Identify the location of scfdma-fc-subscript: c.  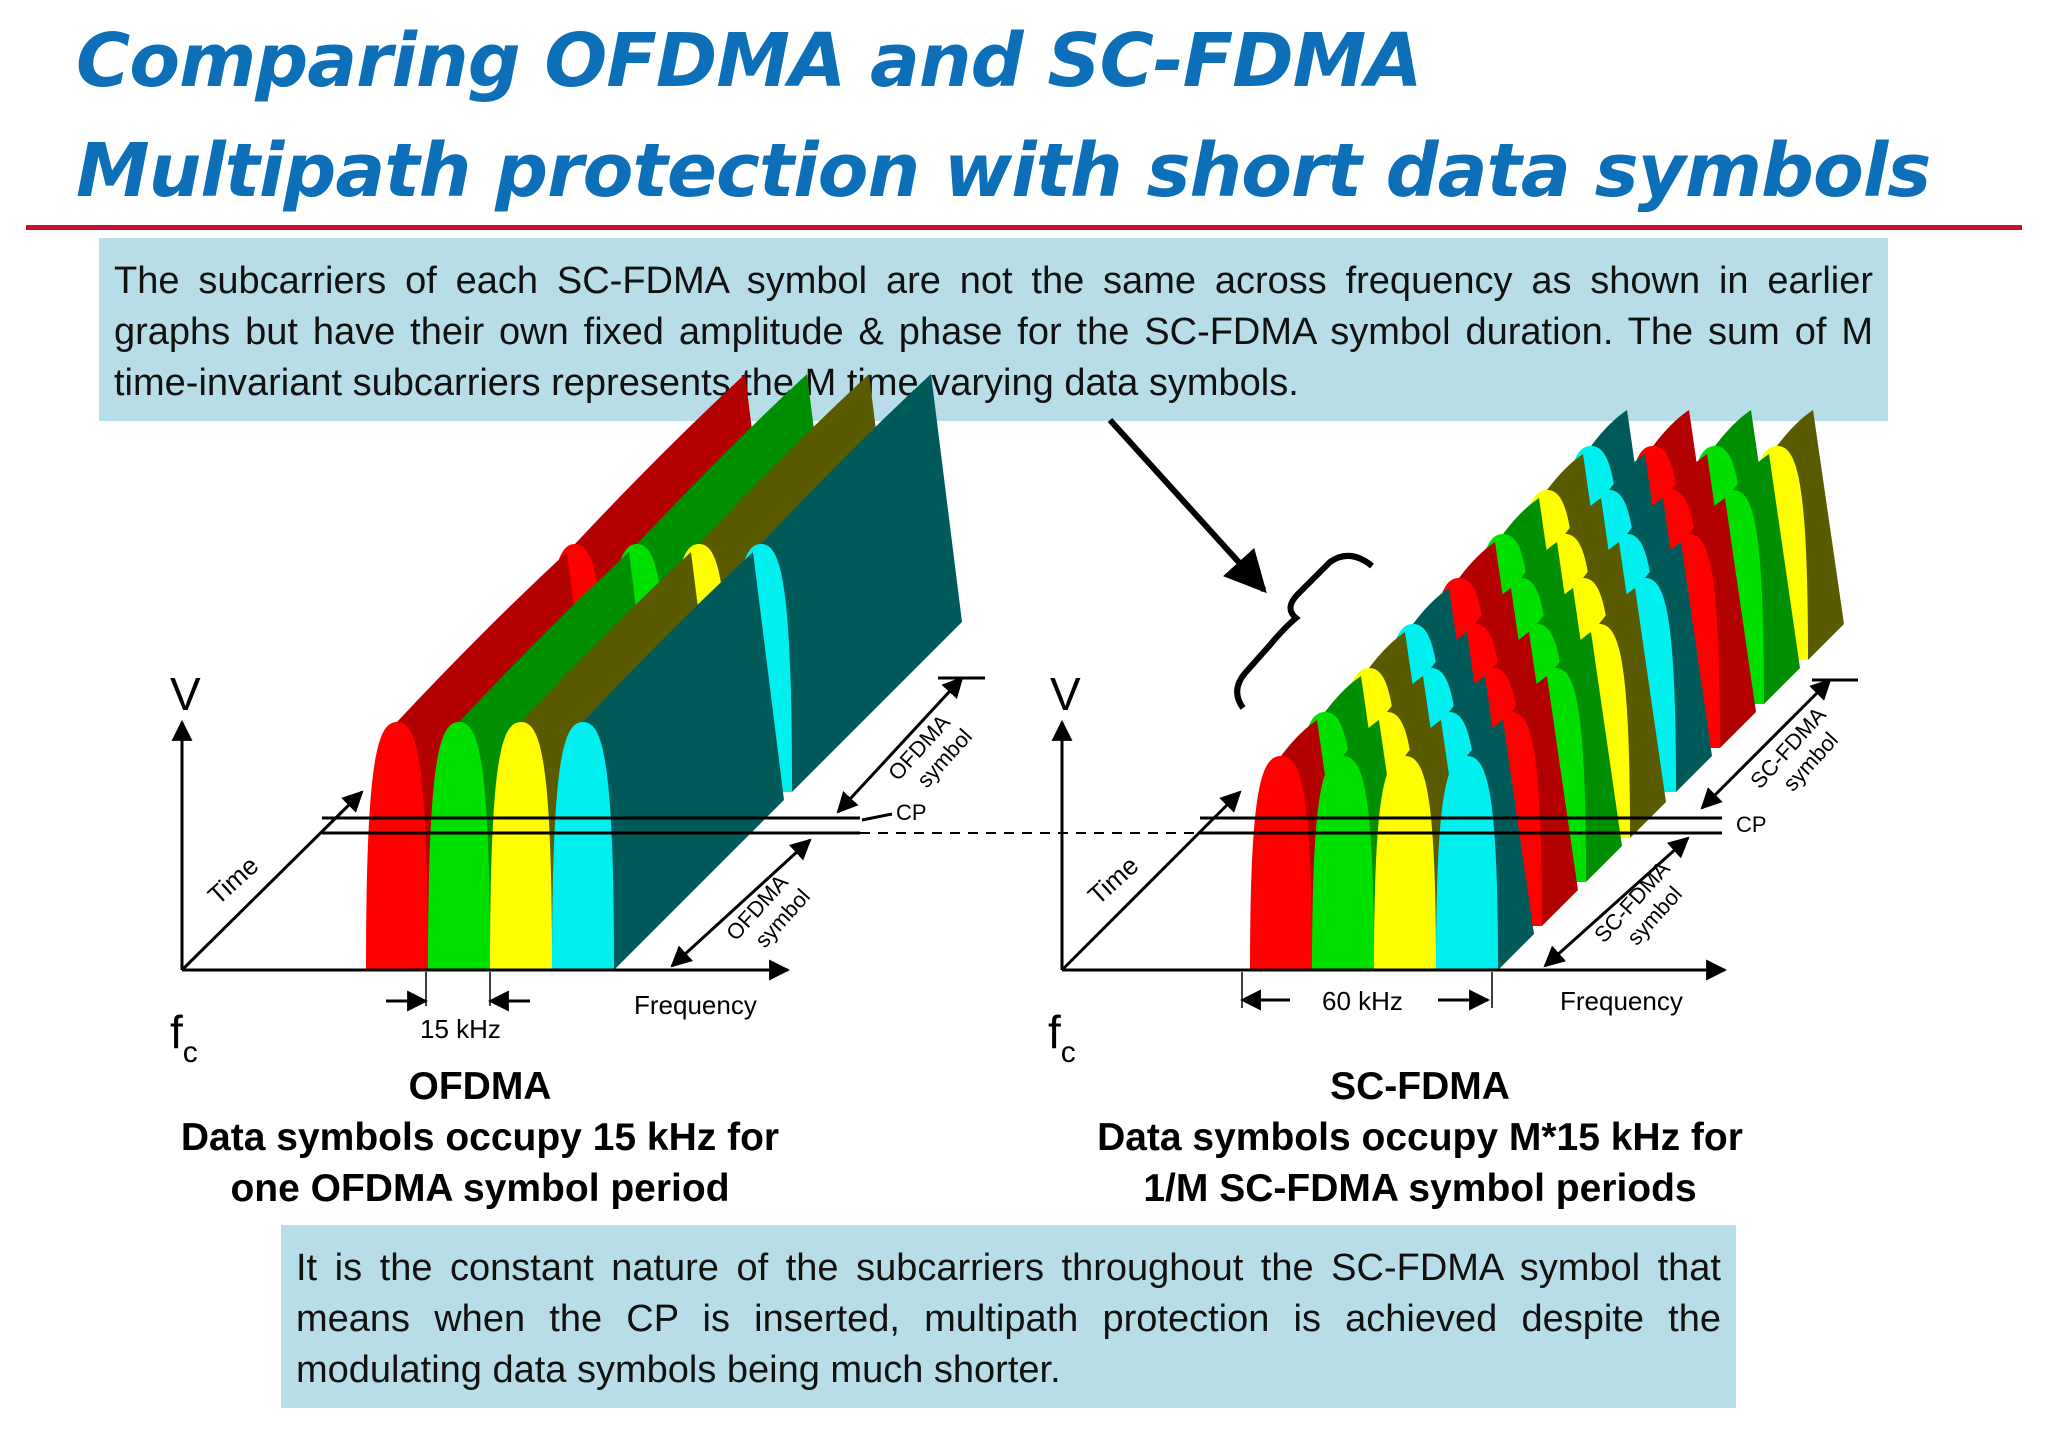
(1068, 1052).